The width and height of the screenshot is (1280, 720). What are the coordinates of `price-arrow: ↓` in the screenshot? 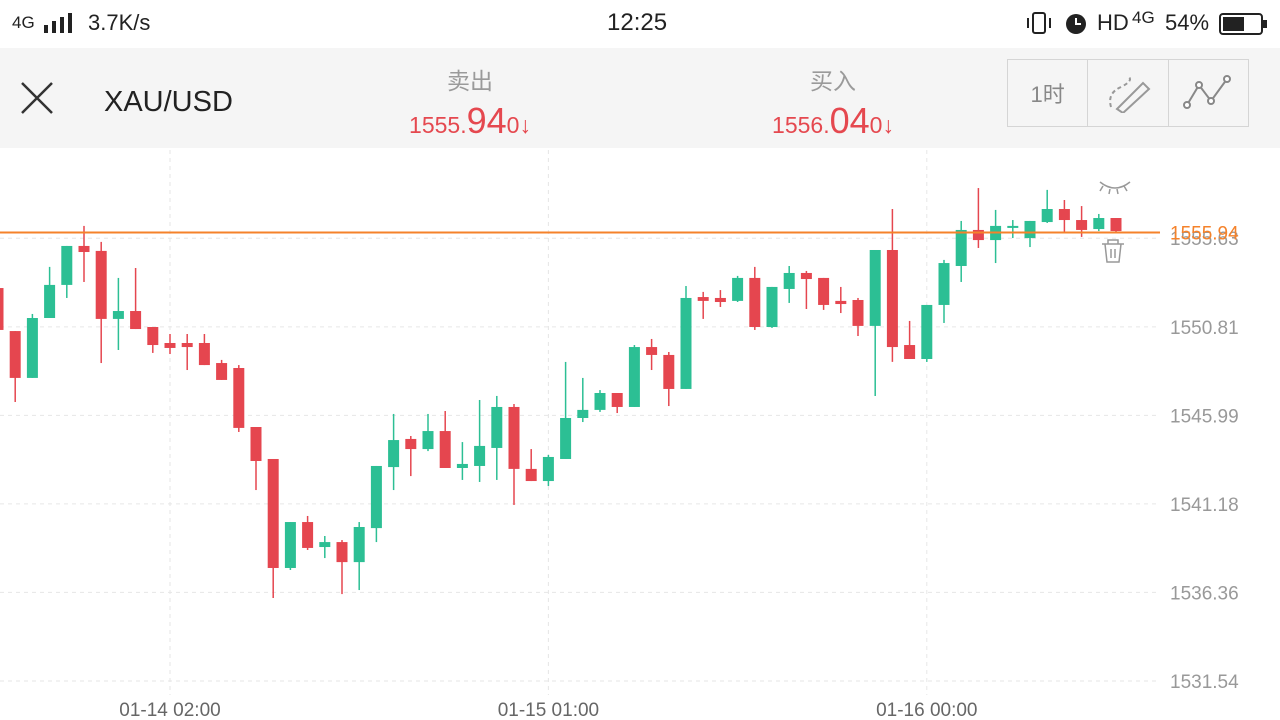 It's located at (888, 125).